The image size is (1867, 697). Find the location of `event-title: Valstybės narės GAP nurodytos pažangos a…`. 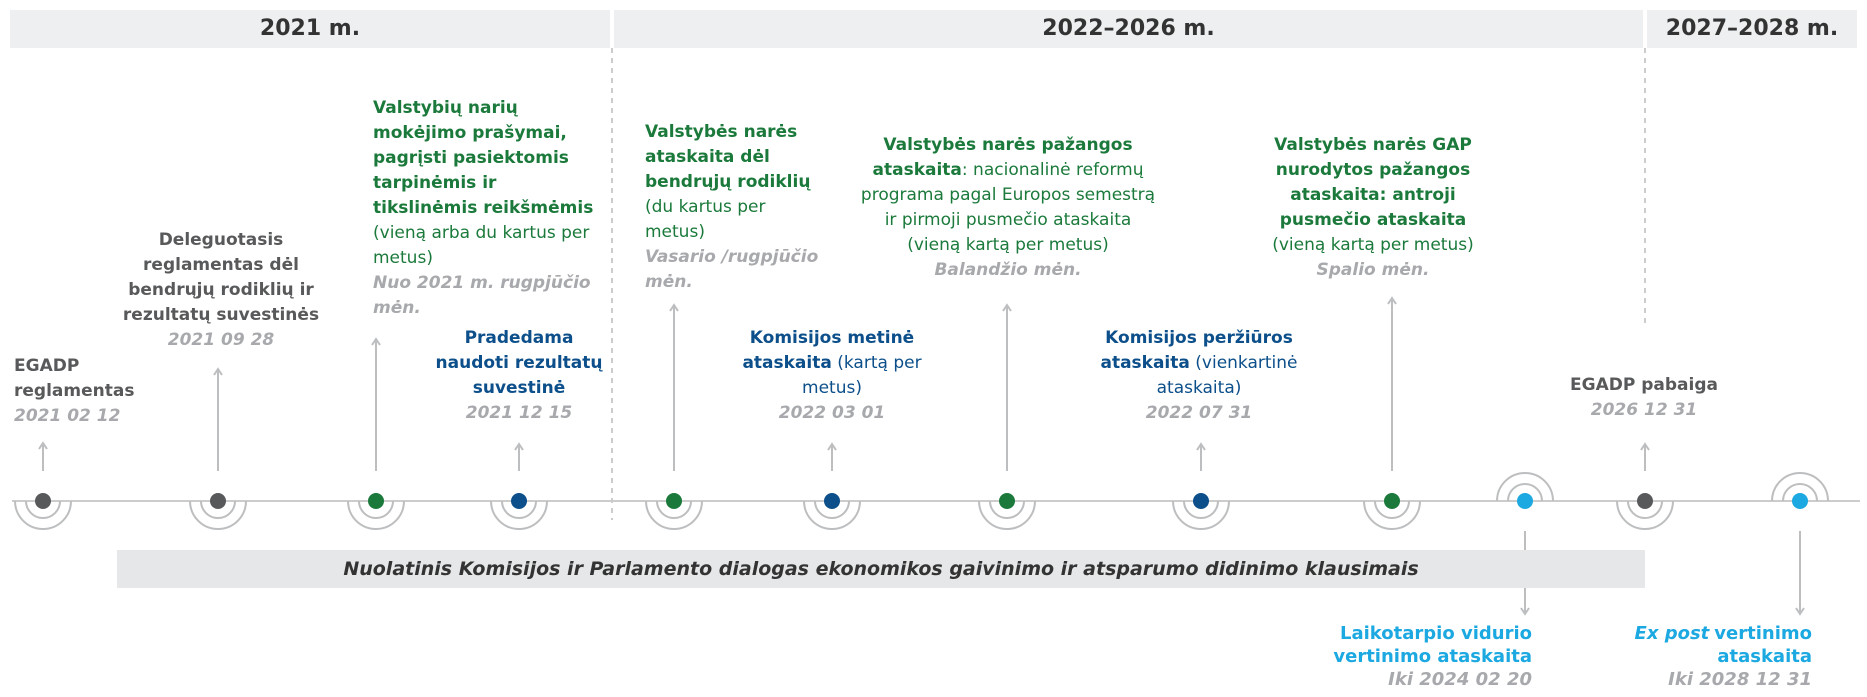

event-title: Valstybės narės GAP nurodytos pažangos a… is located at coordinates (1373, 182).